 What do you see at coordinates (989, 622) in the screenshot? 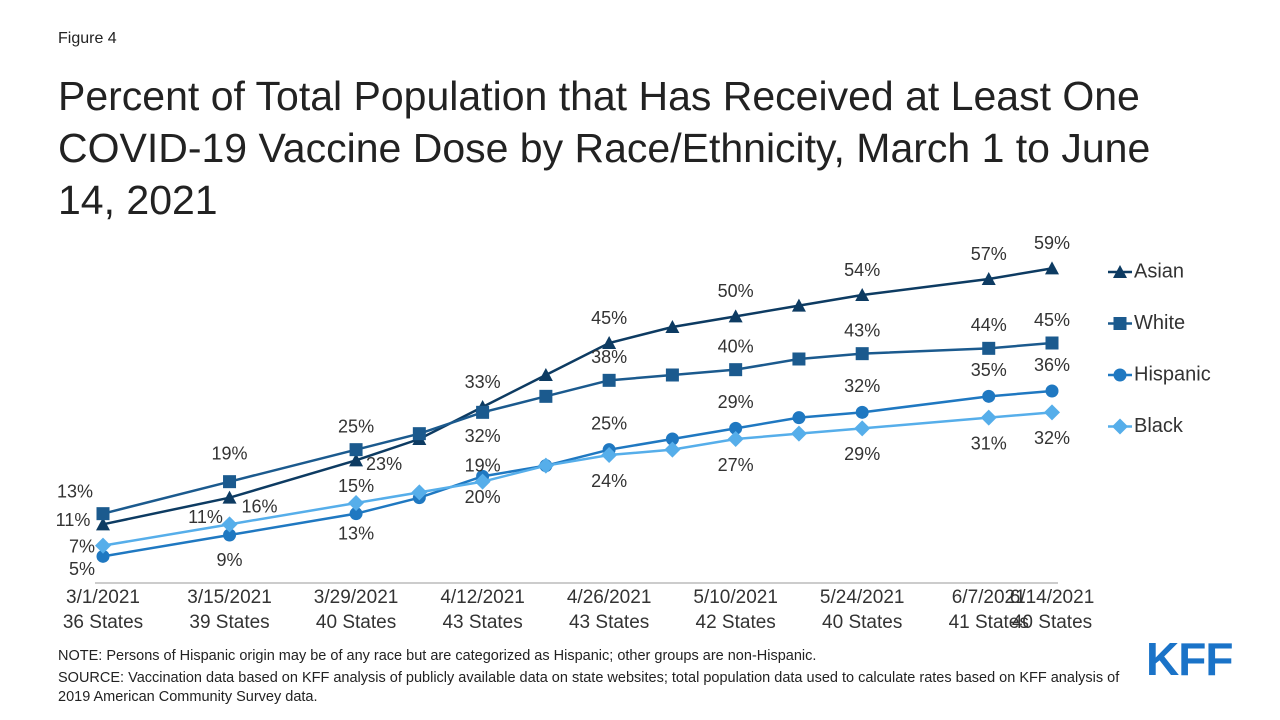
I see `x-tick-sublabel: 41 States` at bounding box center [989, 622].